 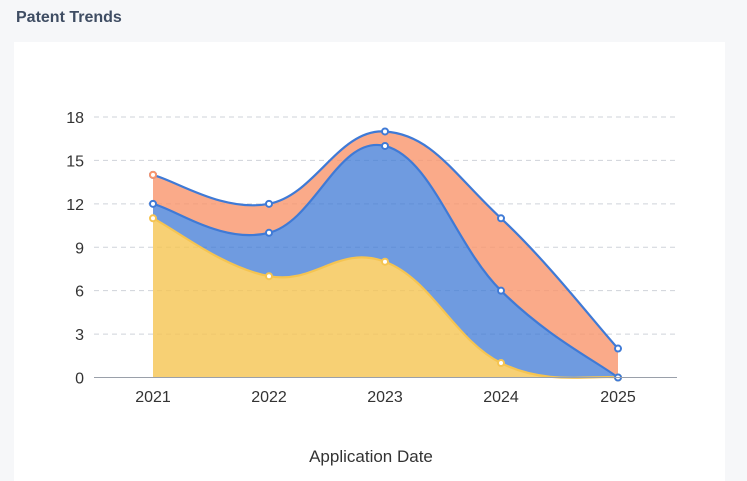 What do you see at coordinates (79, 292) in the screenshot?
I see `y-tick-label: 6` at bounding box center [79, 292].